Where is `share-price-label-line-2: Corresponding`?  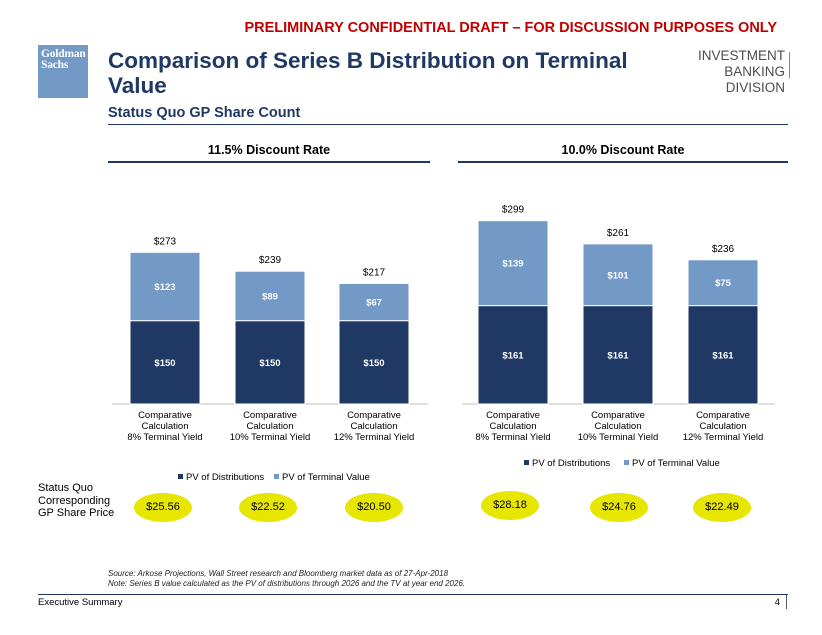 share-price-label-line-2: Corresponding is located at coordinates (74, 500).